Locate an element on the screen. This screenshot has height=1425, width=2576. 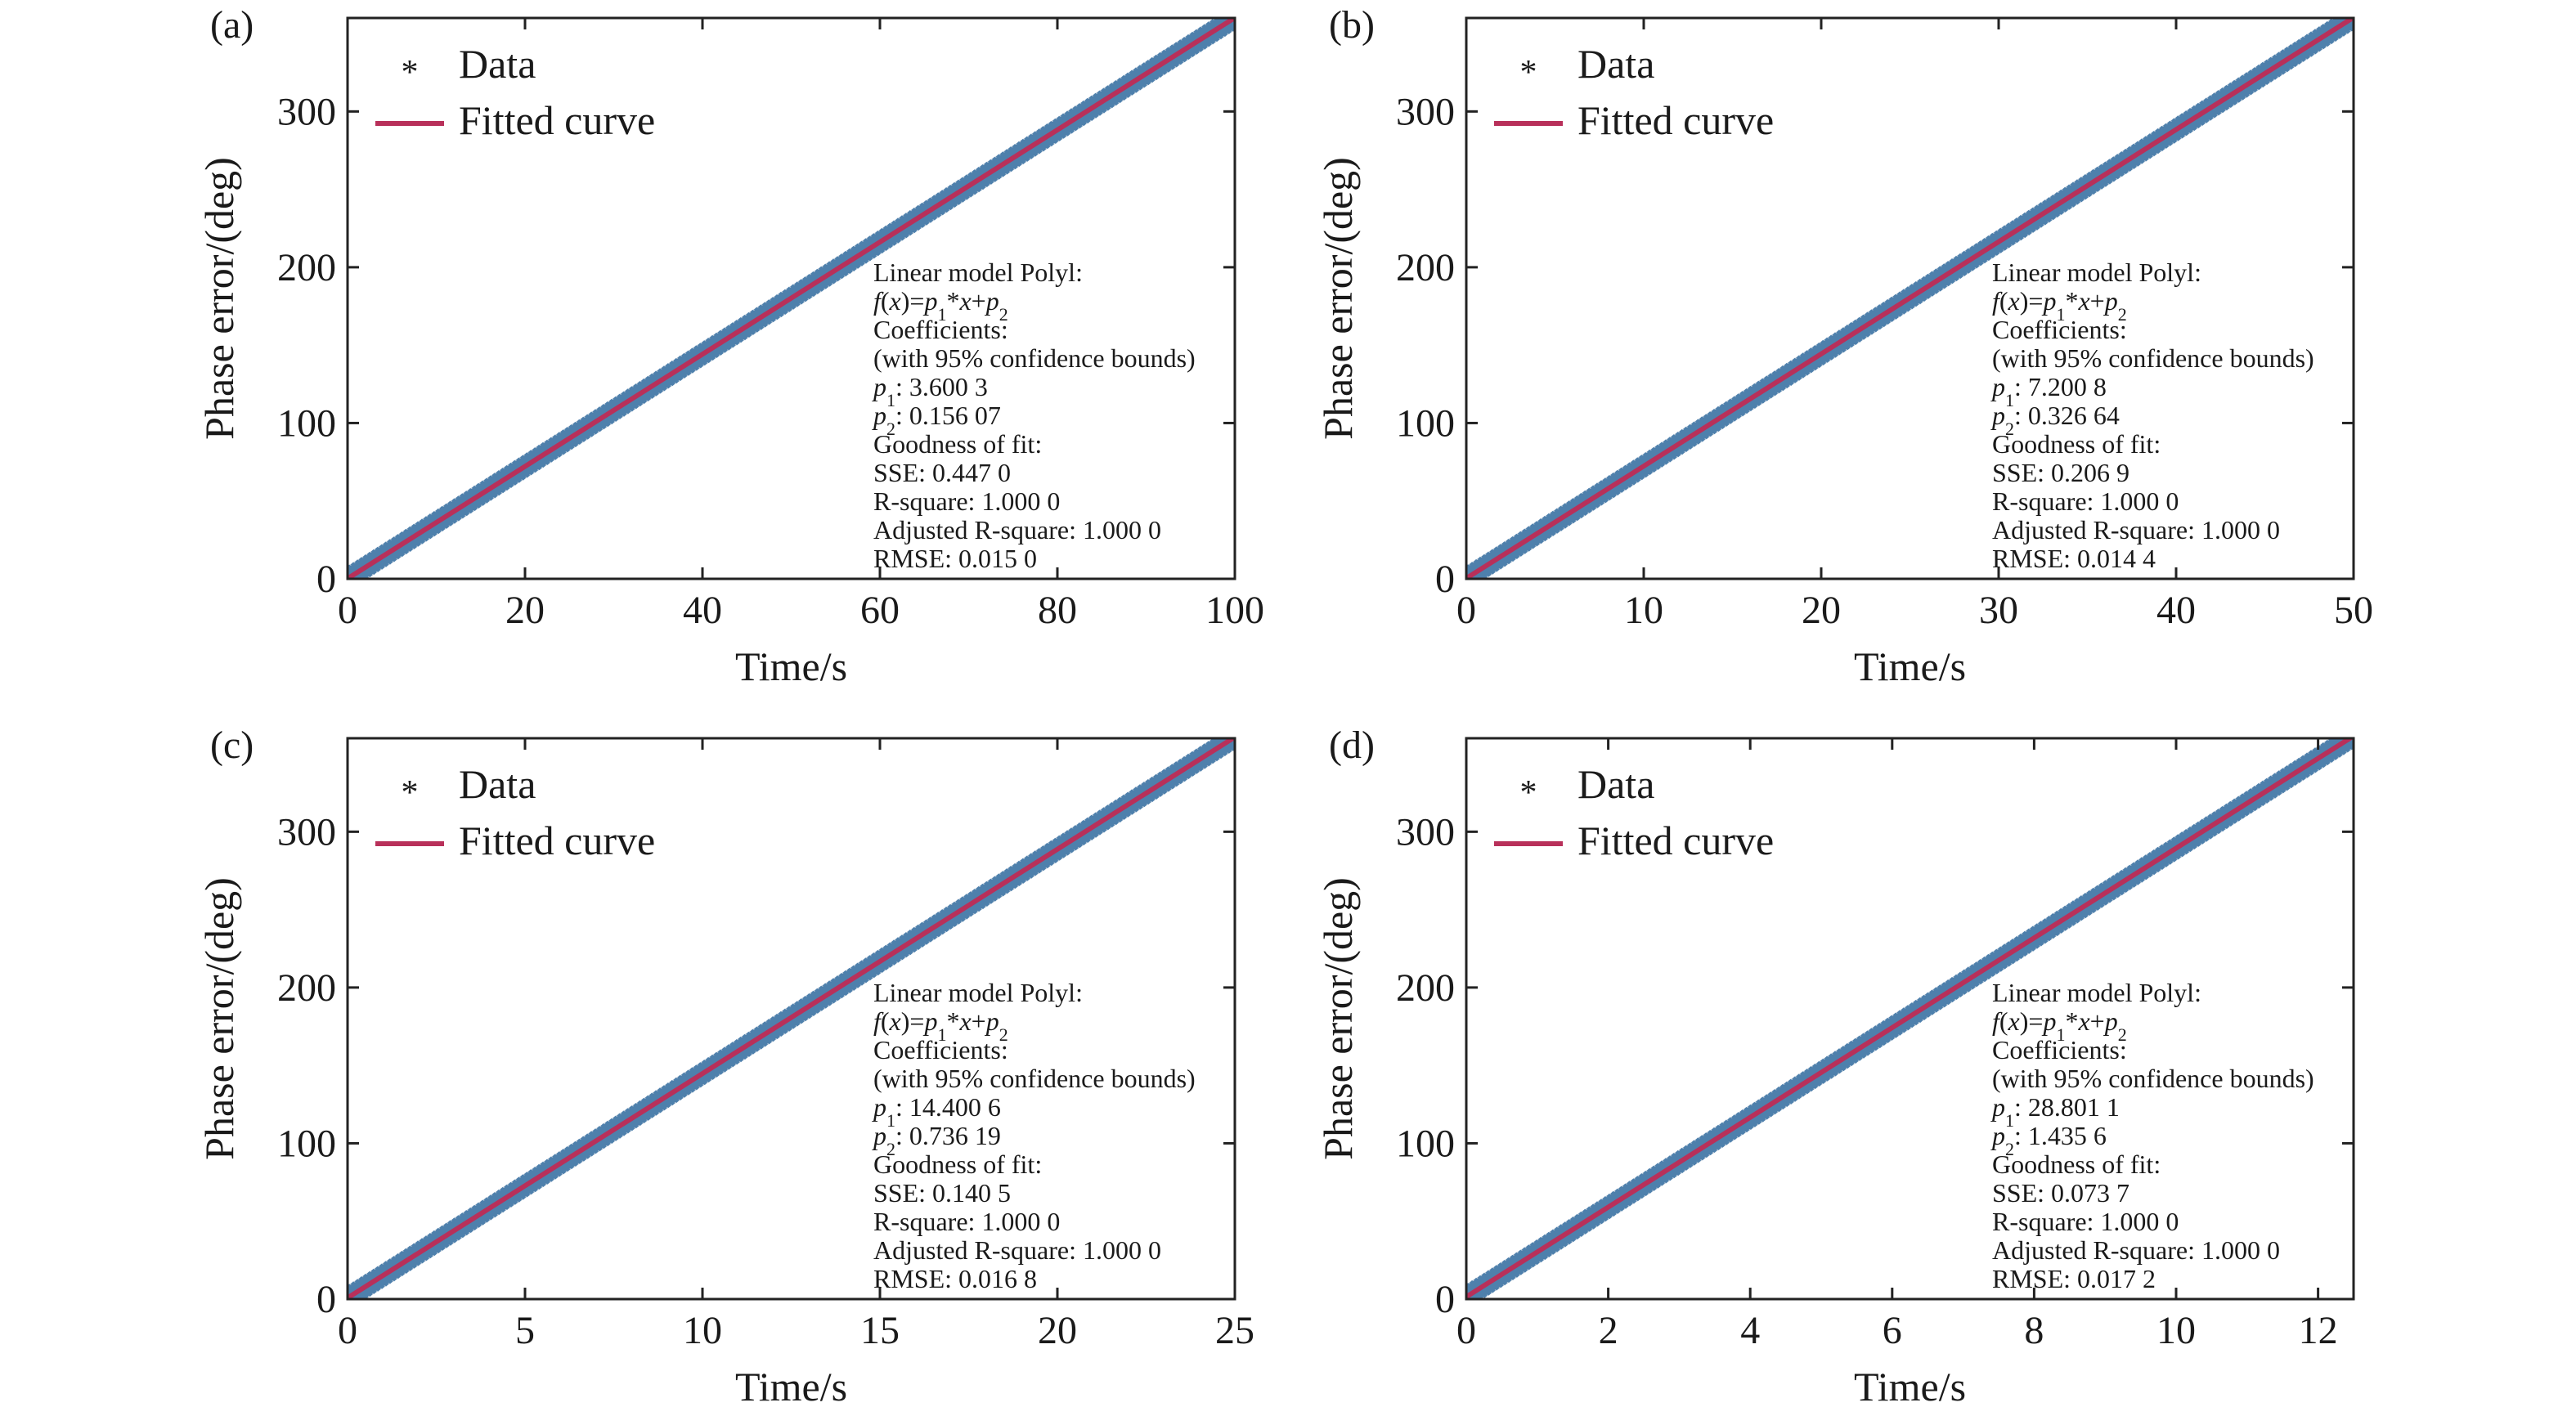
fit-summary-line-b: R-square: 1.000 0 is located at coordinates (2085, 501).